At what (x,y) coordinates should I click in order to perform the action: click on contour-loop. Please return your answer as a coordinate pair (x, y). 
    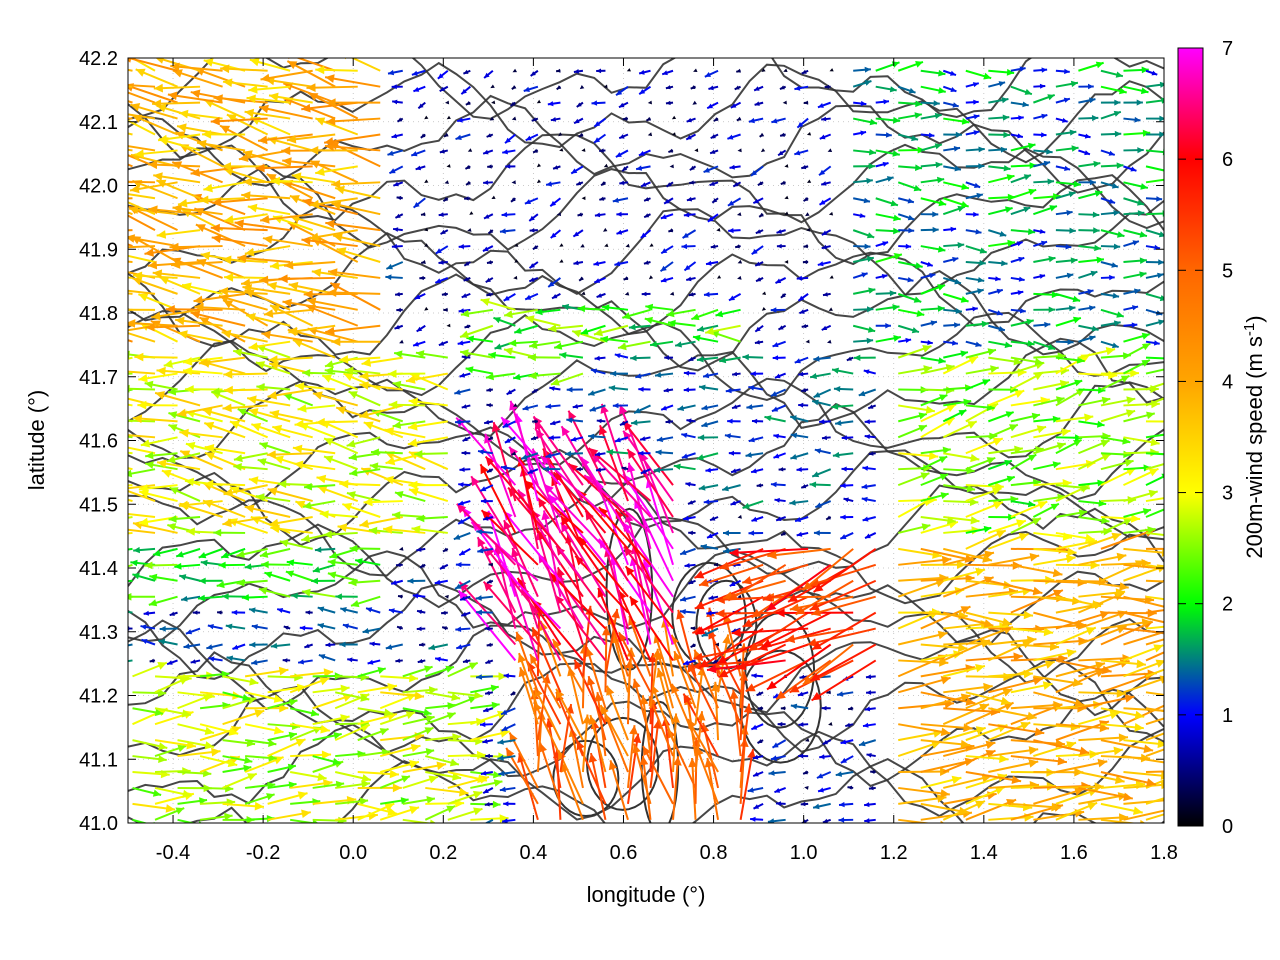
    Looking at the image, I should click on (709, 614).